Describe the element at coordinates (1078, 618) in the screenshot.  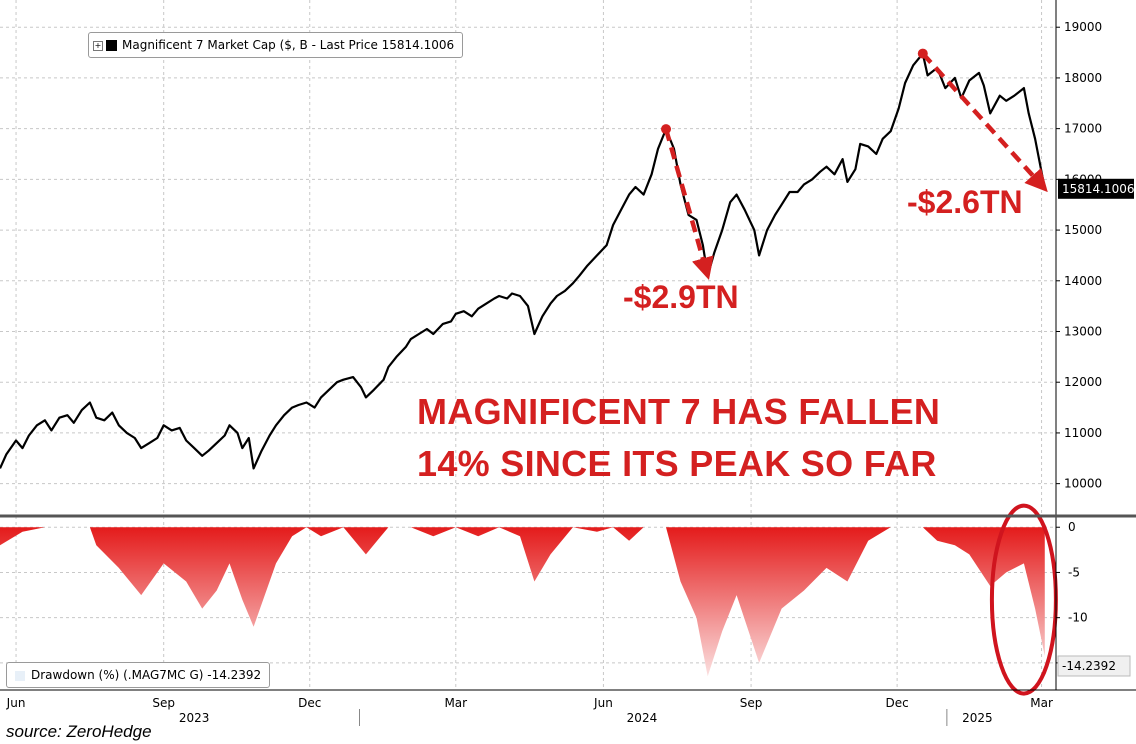
I see `drawdown-tick-label: -10` at that location.